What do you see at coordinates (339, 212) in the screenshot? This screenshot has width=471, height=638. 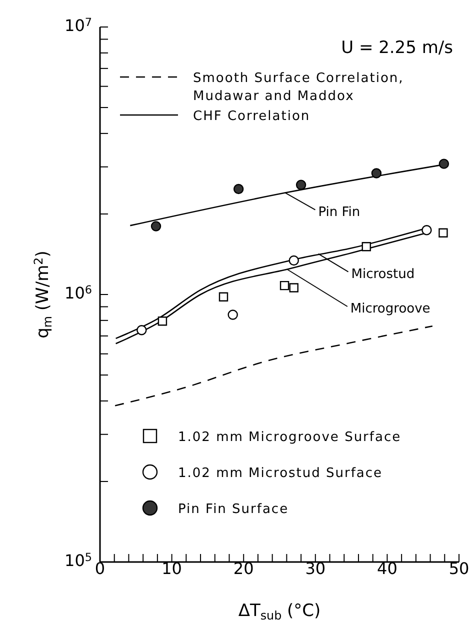 I see `annotation: Pin Fin` at bounding box center [339, 212].